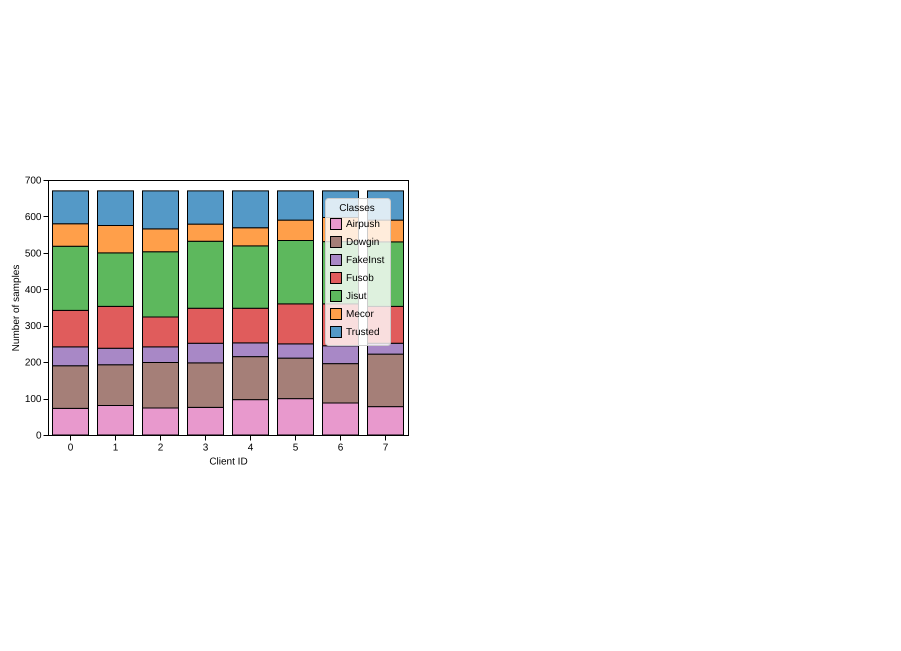  Describe the element at coordinates (39, 436) in the screenshot. I see `y-tick-label: 0` at that location.